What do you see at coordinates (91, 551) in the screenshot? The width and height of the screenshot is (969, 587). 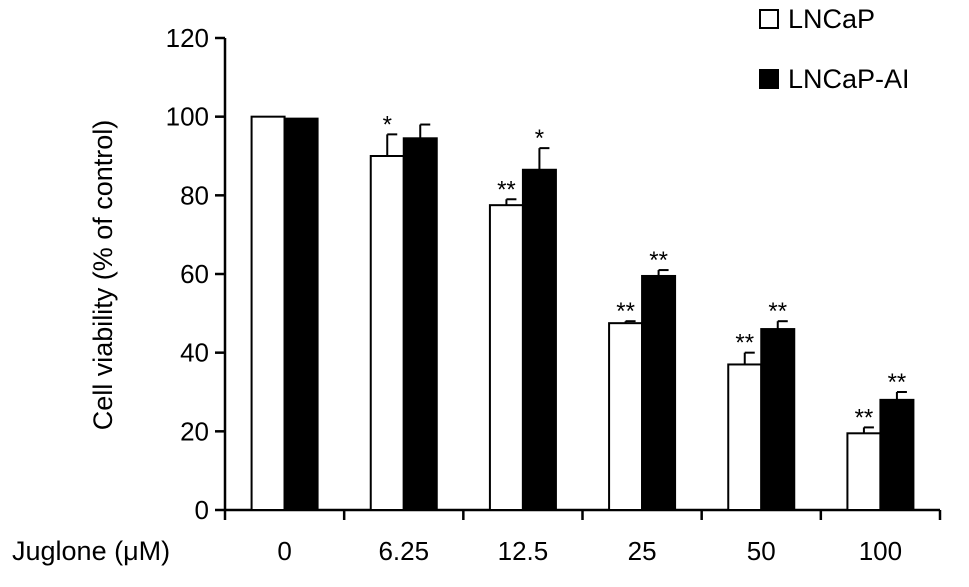 I see `x-axis-title: Juglone (μM)` at bounding box center [91, 551].